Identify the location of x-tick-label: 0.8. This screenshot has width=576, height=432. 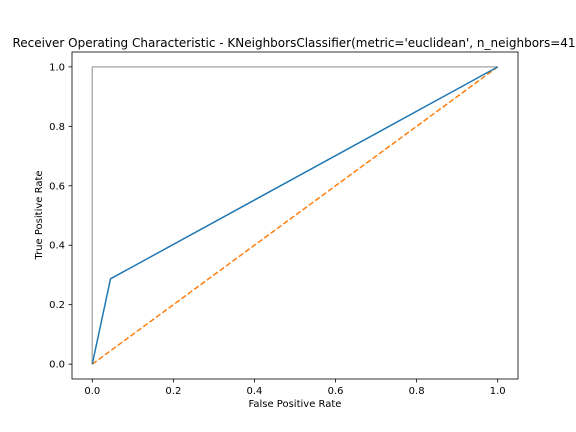
(417, 391).